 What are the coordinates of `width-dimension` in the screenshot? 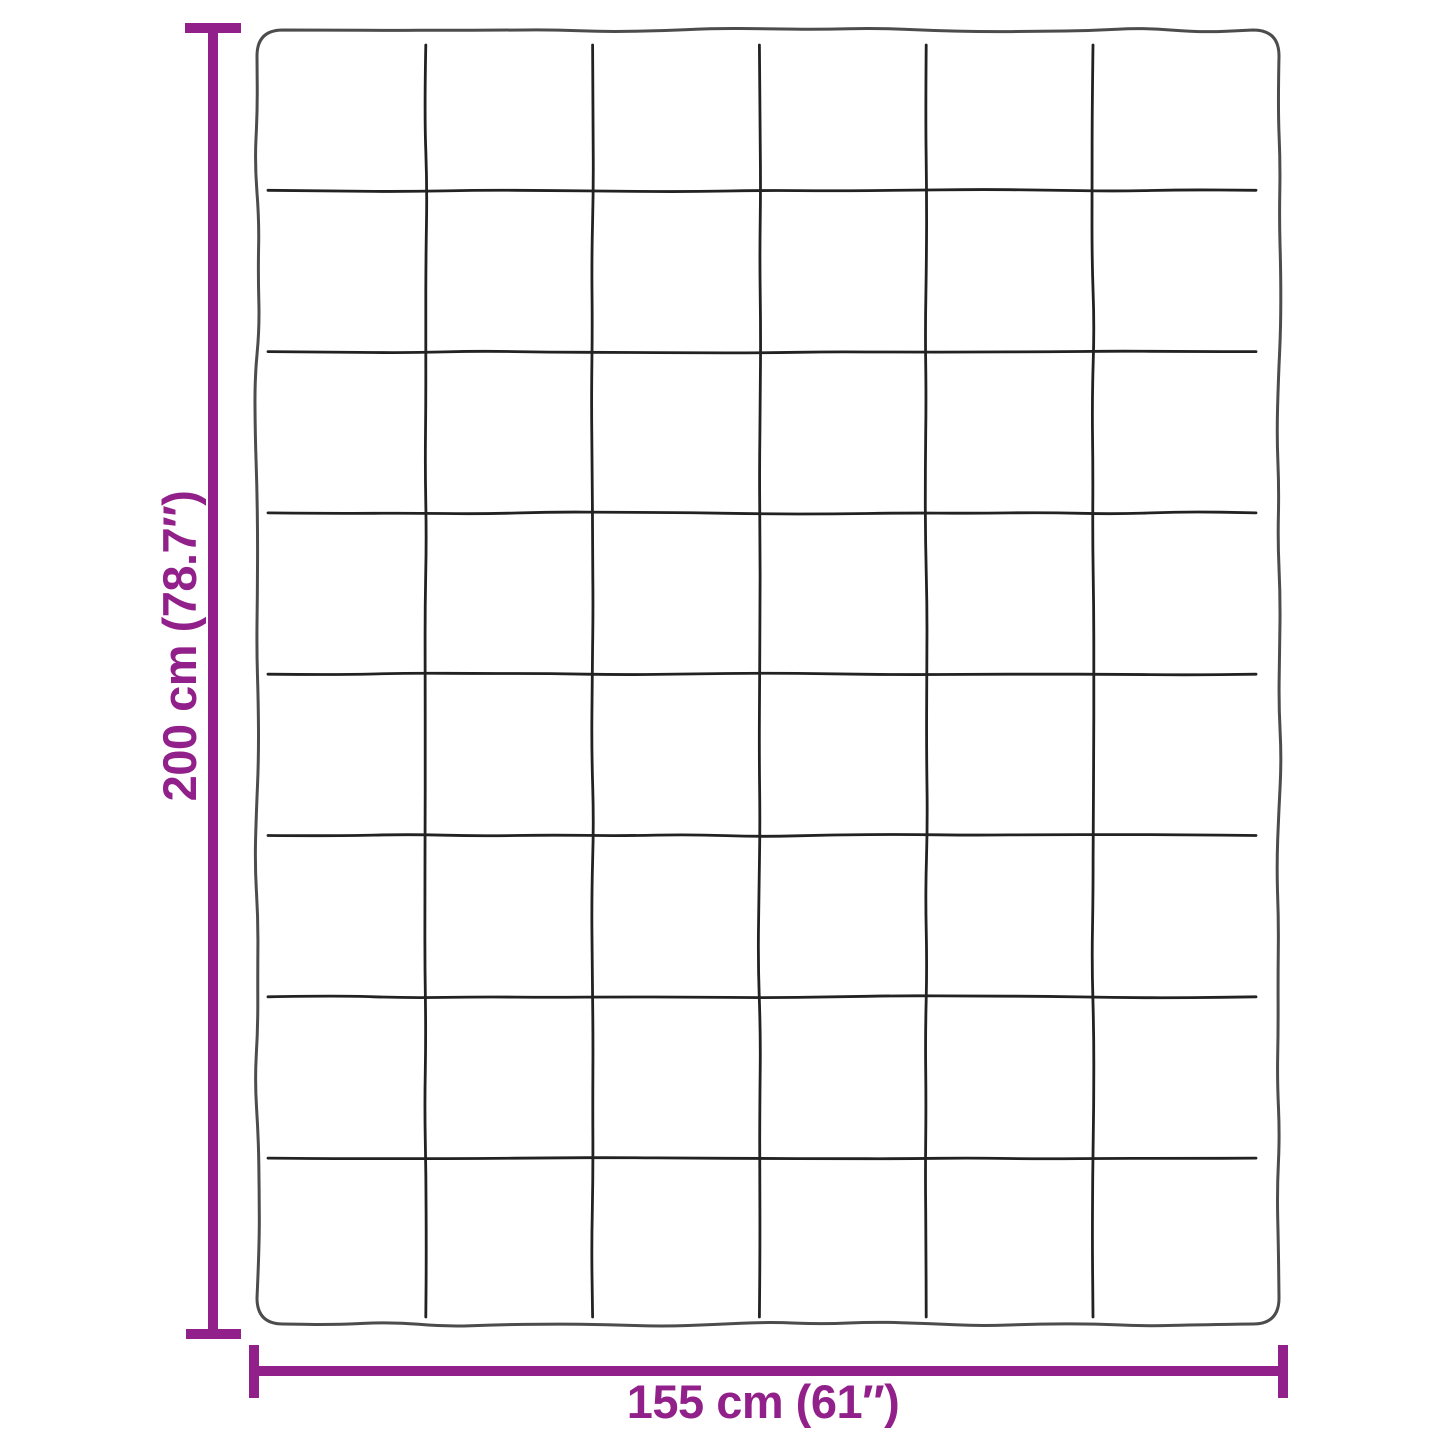 It's located at (768, 1371).